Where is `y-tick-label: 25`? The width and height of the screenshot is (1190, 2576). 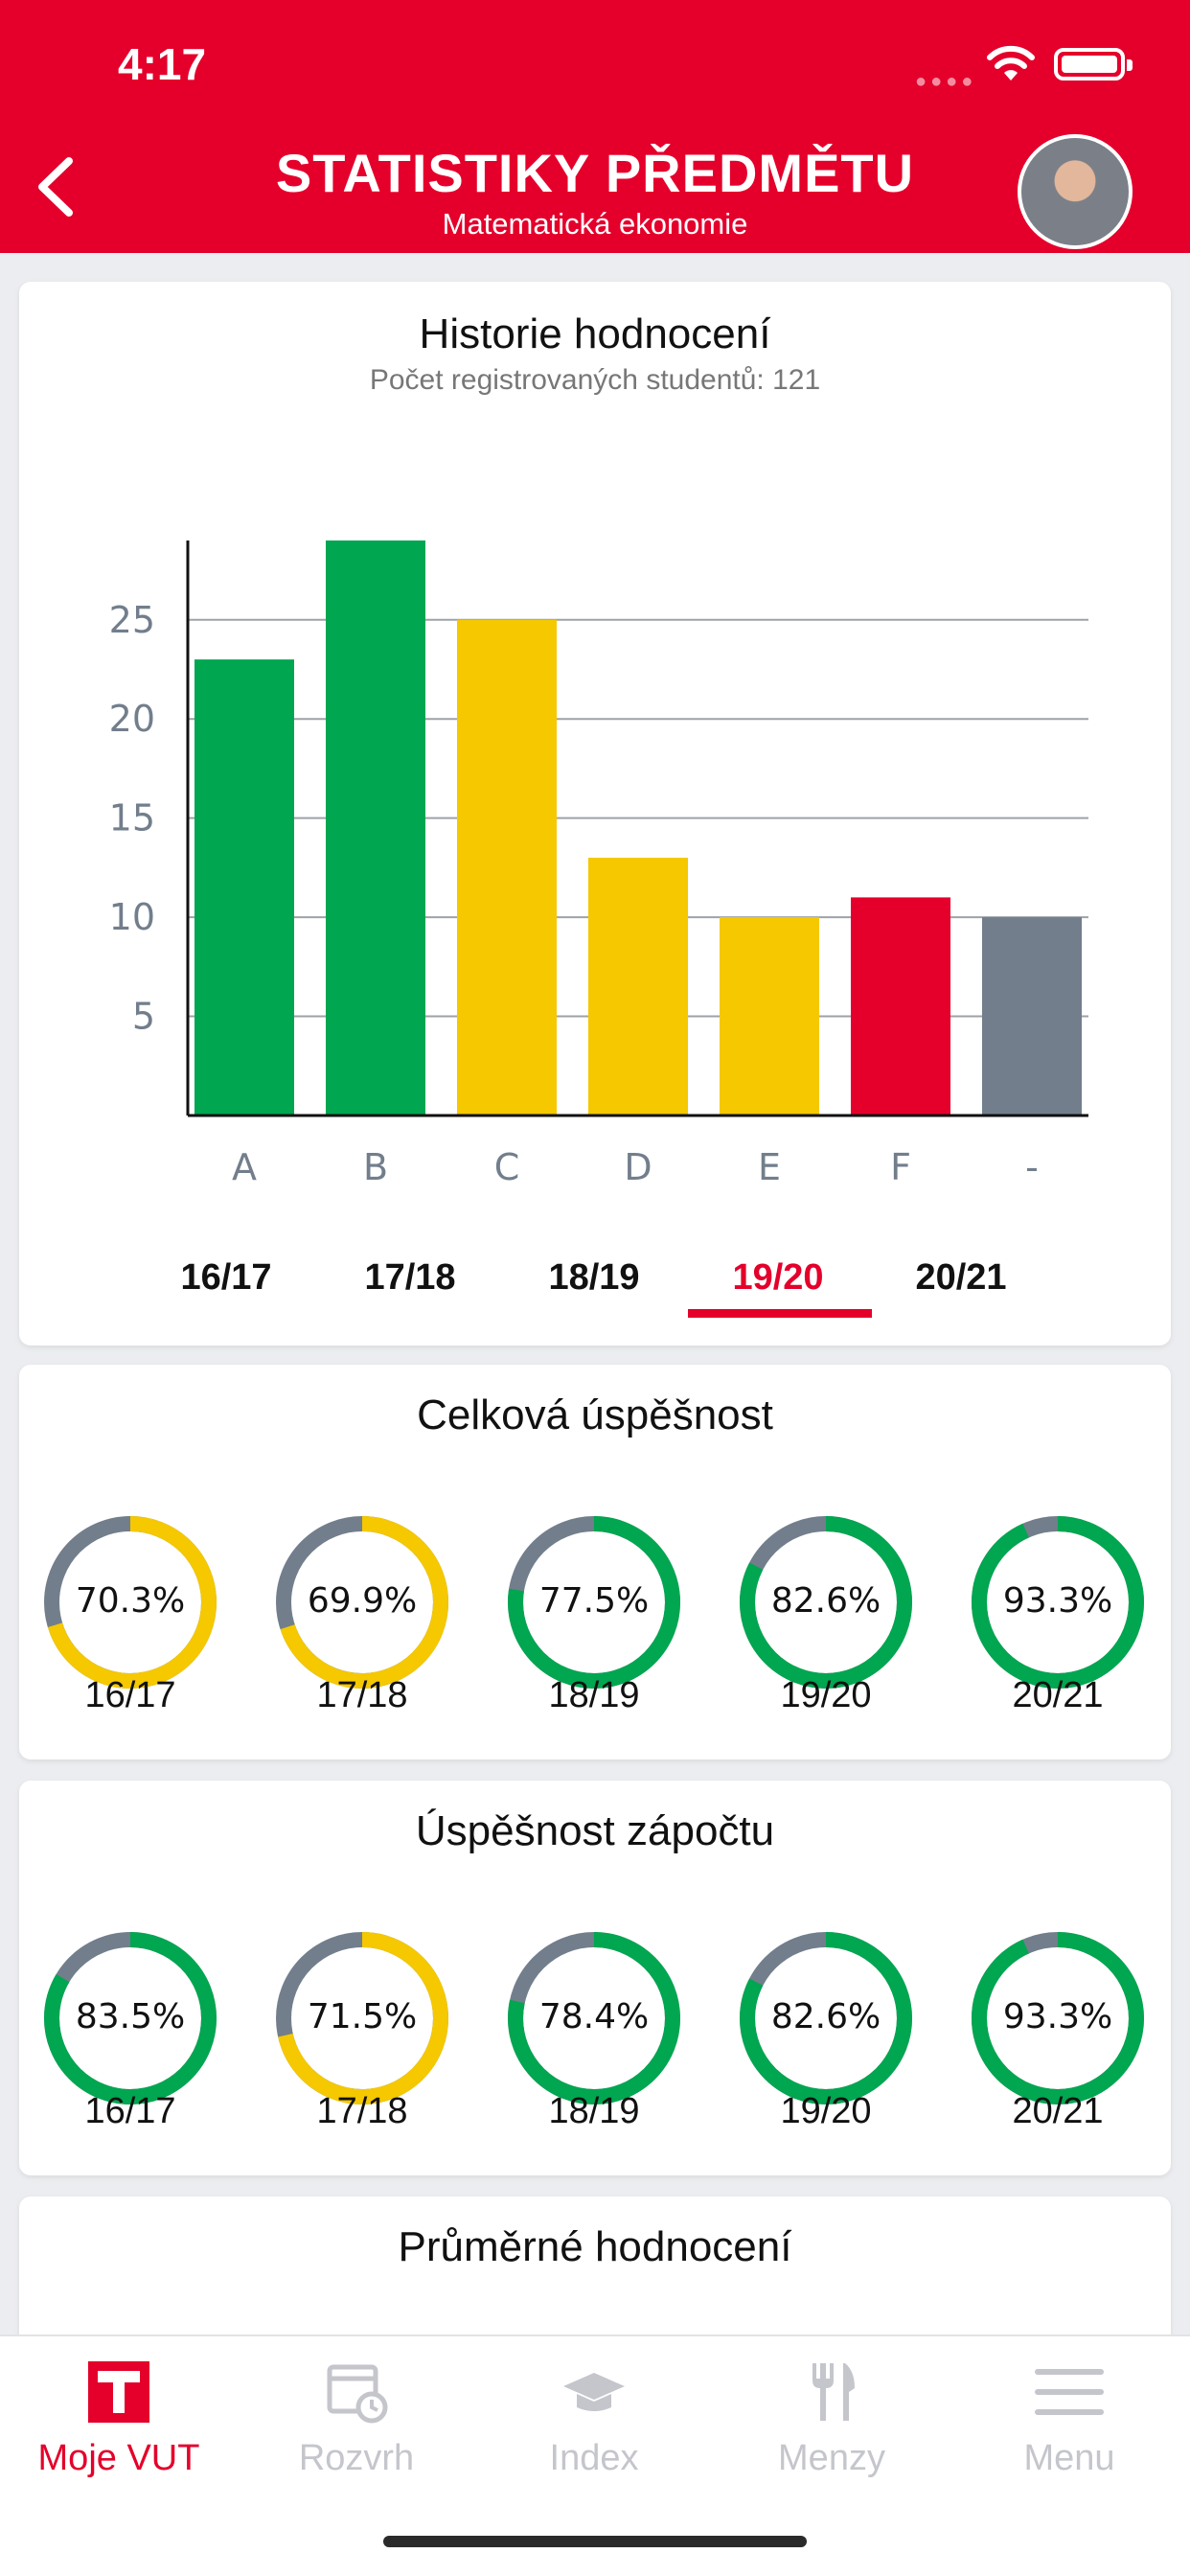
y-tick-label: 25 is located at coordinates (132, 620).